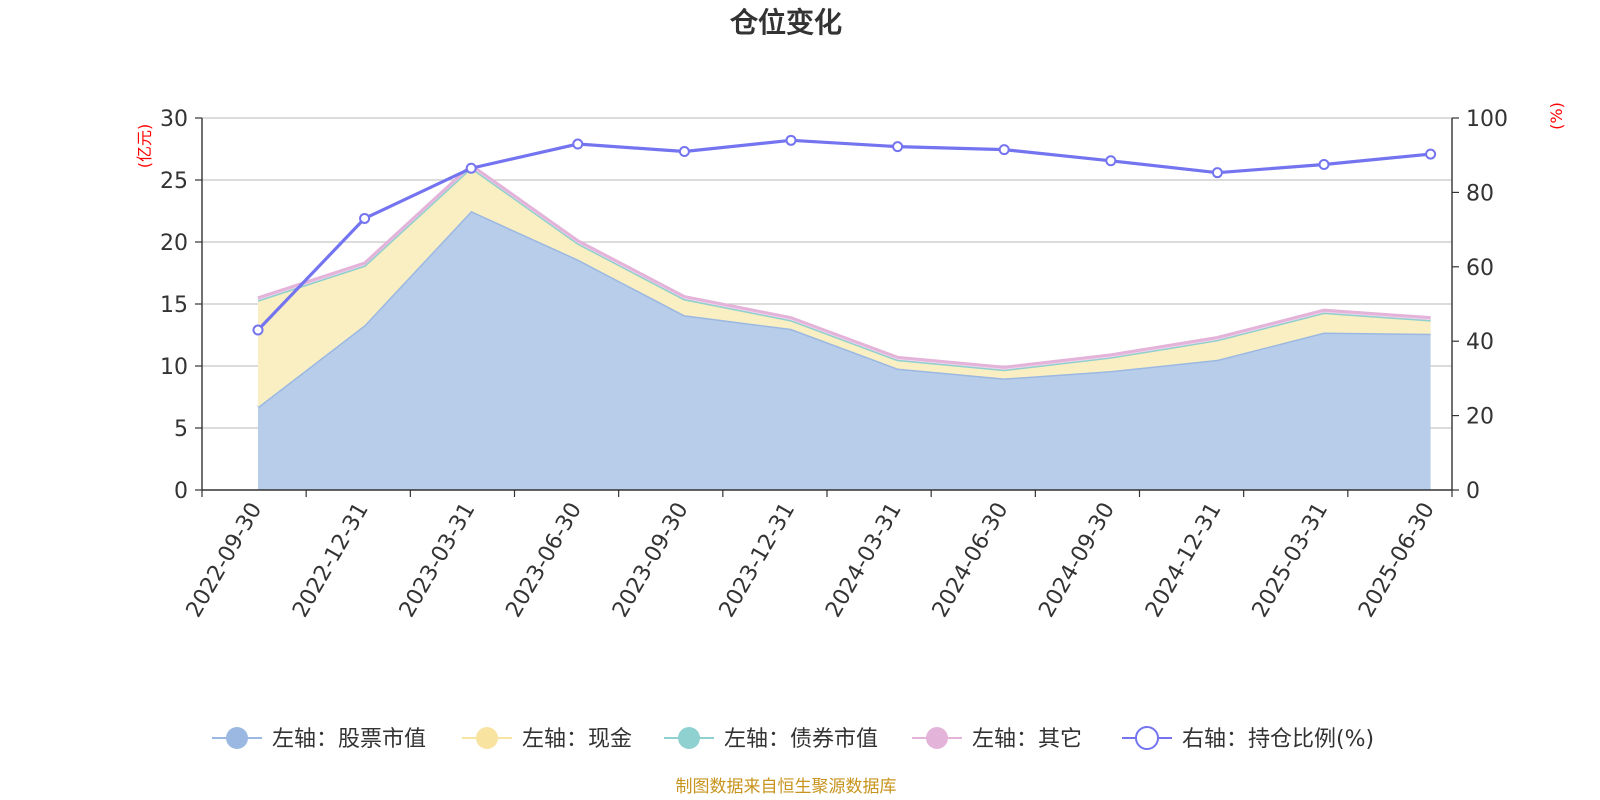 This screenshot has height=800, width=1600. Describe the element at coordinates (801, 739) in the screenshot. I see `legend-label: 左轴：债券市值` at that location.